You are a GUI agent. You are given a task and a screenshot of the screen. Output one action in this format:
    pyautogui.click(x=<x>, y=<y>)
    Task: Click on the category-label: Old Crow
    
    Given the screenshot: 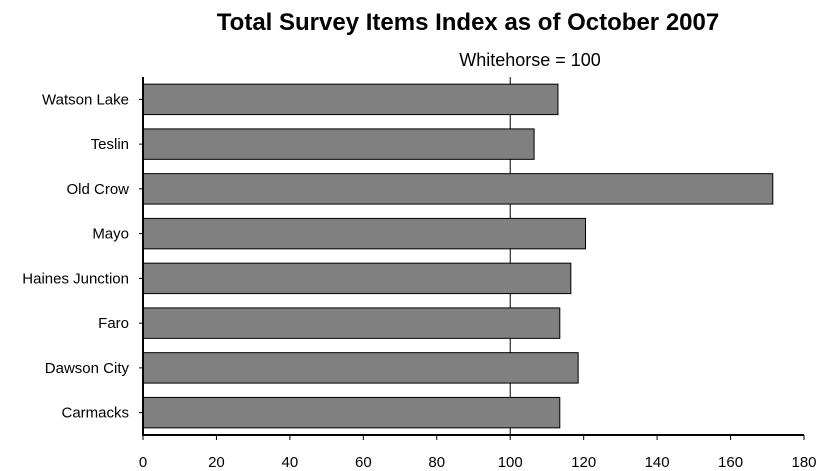 What is the action you would take?
    pyautogui.click(x=97, y=189)
    